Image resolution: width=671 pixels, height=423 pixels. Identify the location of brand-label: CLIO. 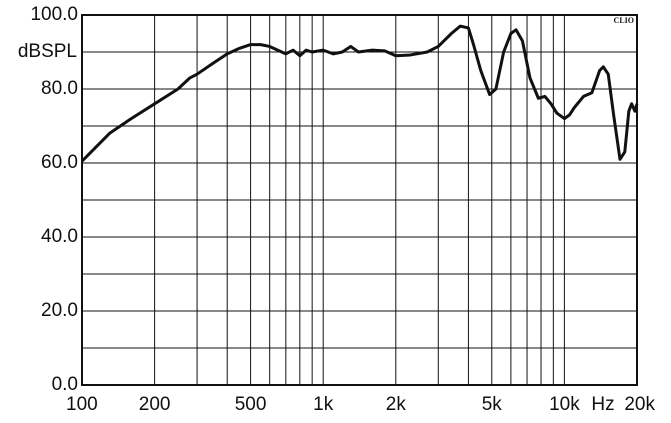
(624, 20).